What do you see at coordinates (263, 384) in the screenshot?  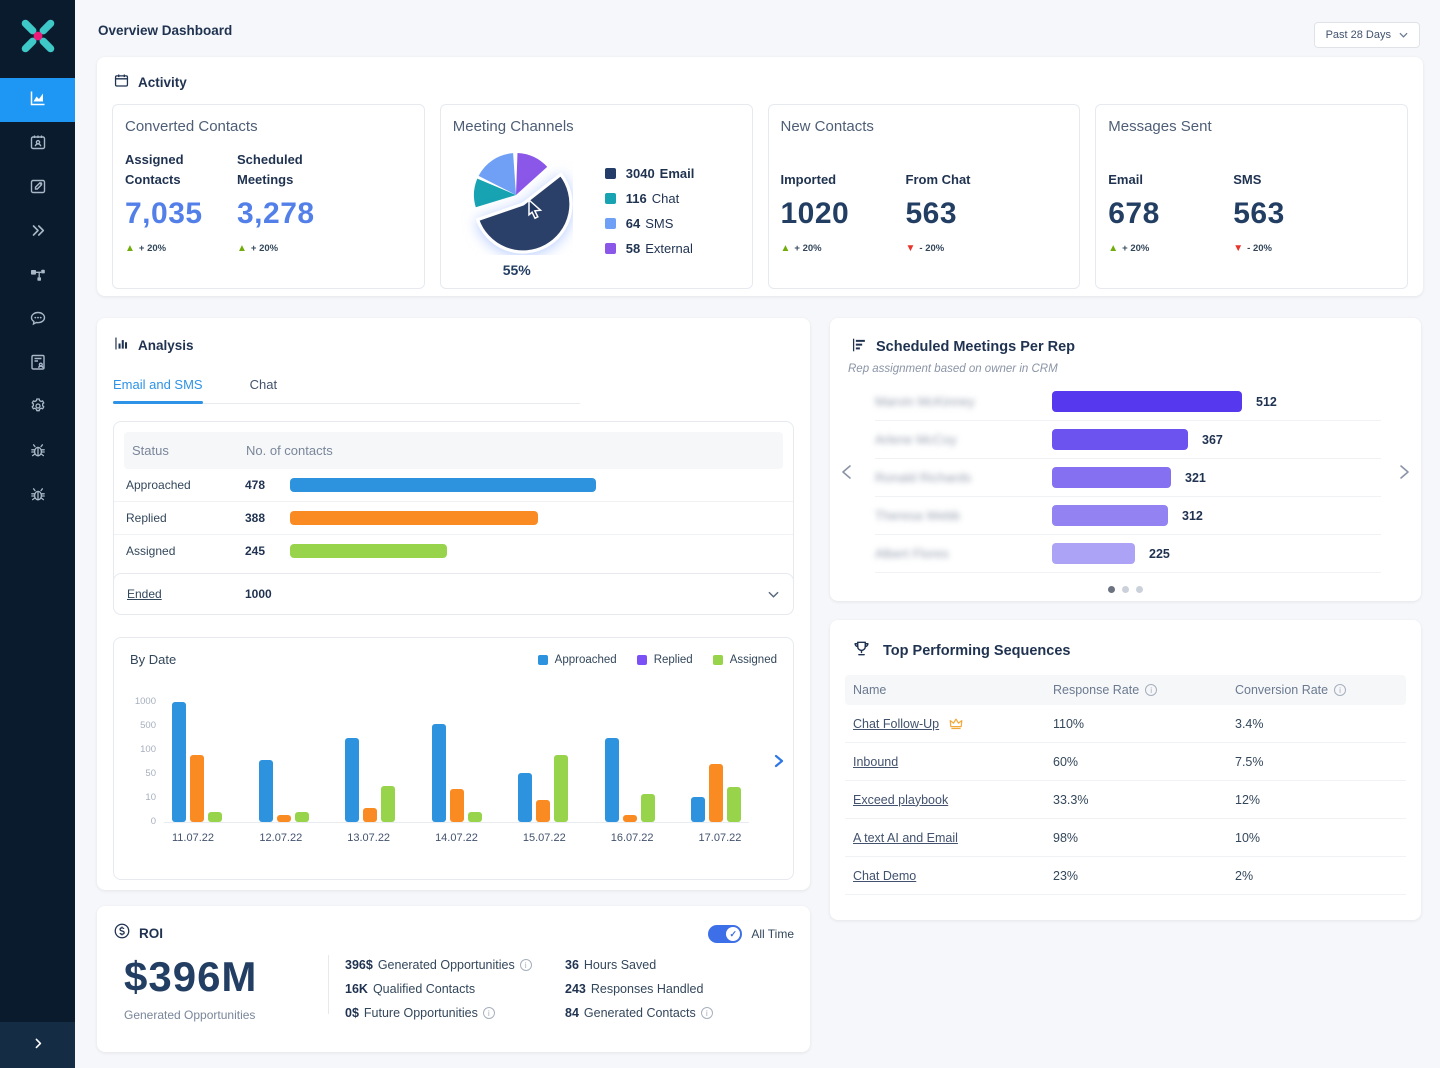 I see `tab-chat: Chat` at bounding box center [263, 384].